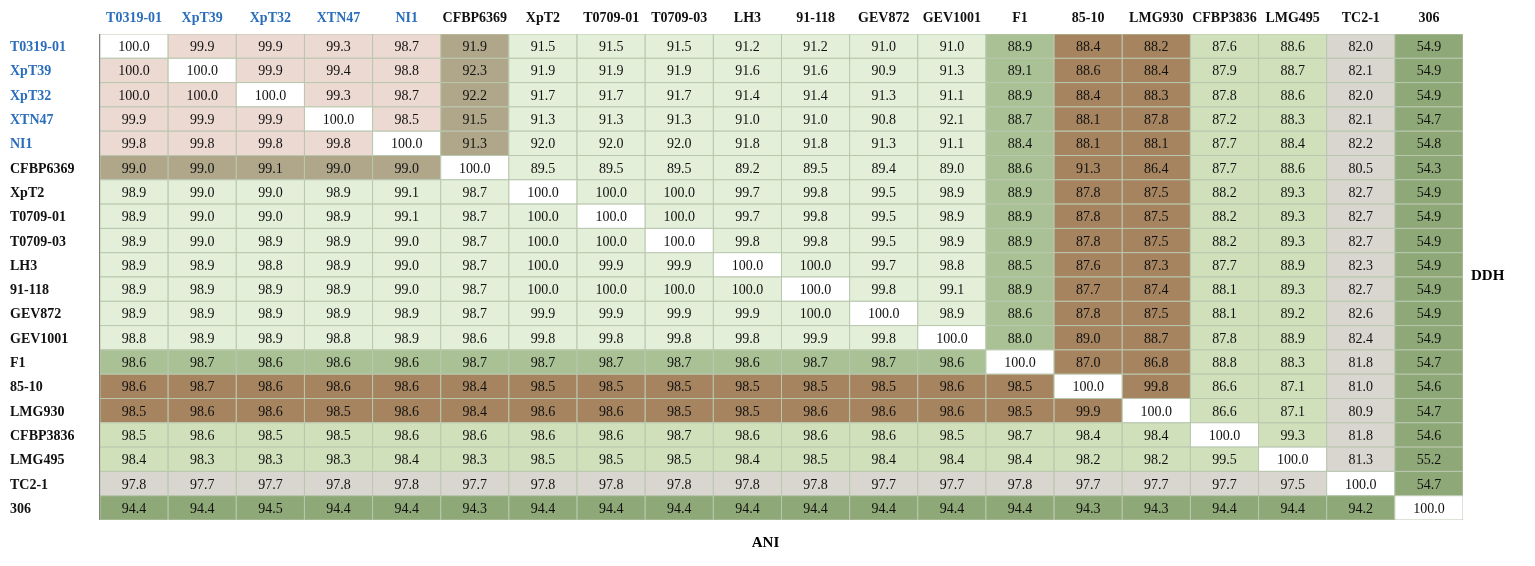  Describe the element at coordinates (1224, 338) in the screenshot. I see `data-label: 87.8` at that location.